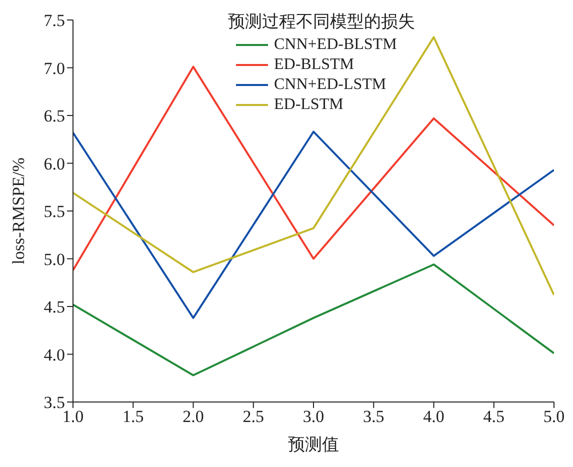  Describe the element at coordinates (54, 307) in the screenshot. I see `y-tick-label: 4.5` at that location.